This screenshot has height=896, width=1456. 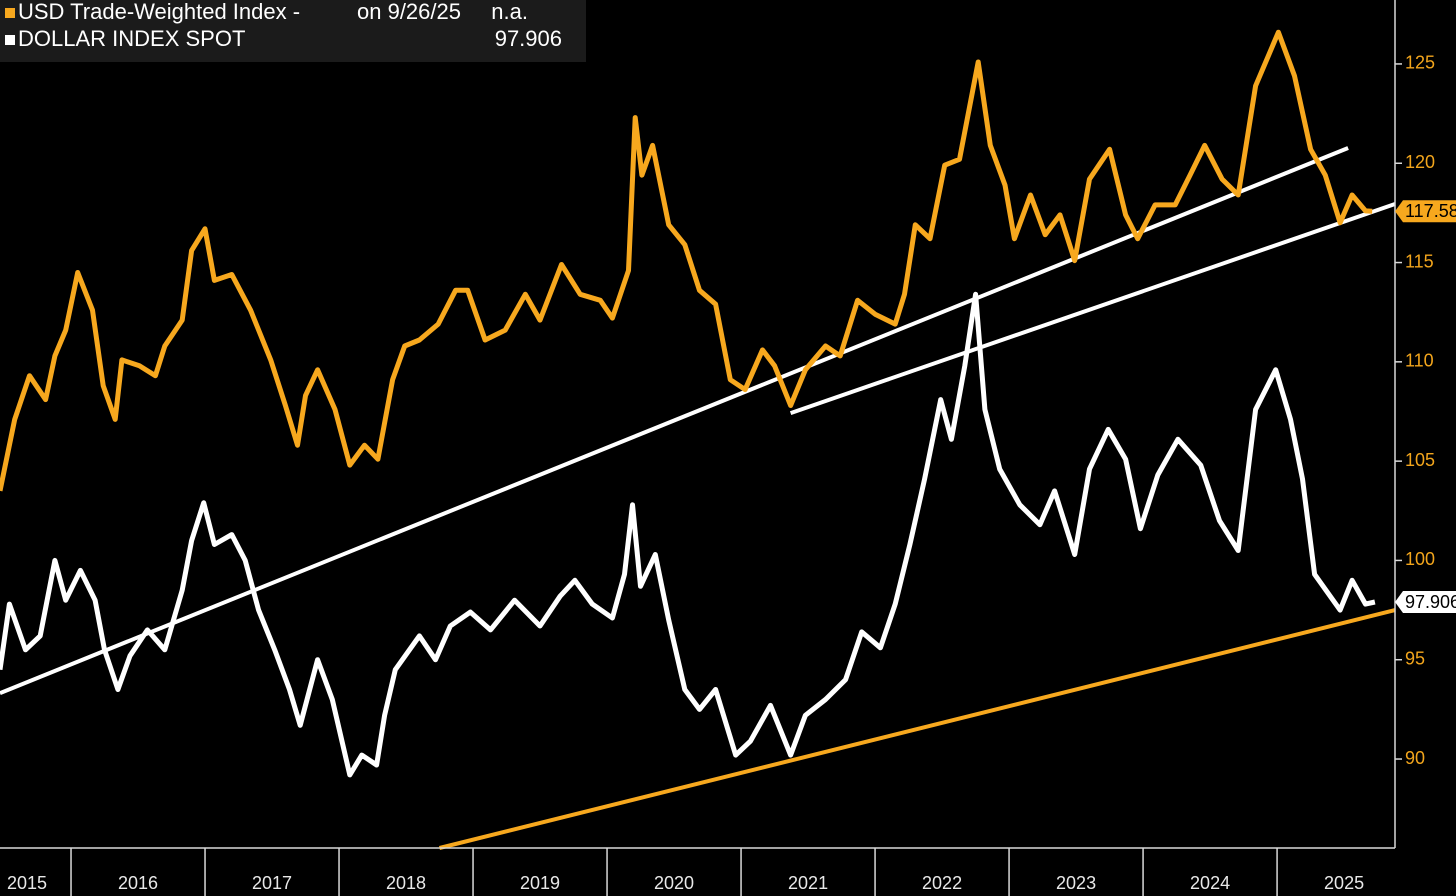 What do you see at coordinates (674, 883) in the screenshot?
I see `x-tick-label: 2020` at bounding box center [674, 883].